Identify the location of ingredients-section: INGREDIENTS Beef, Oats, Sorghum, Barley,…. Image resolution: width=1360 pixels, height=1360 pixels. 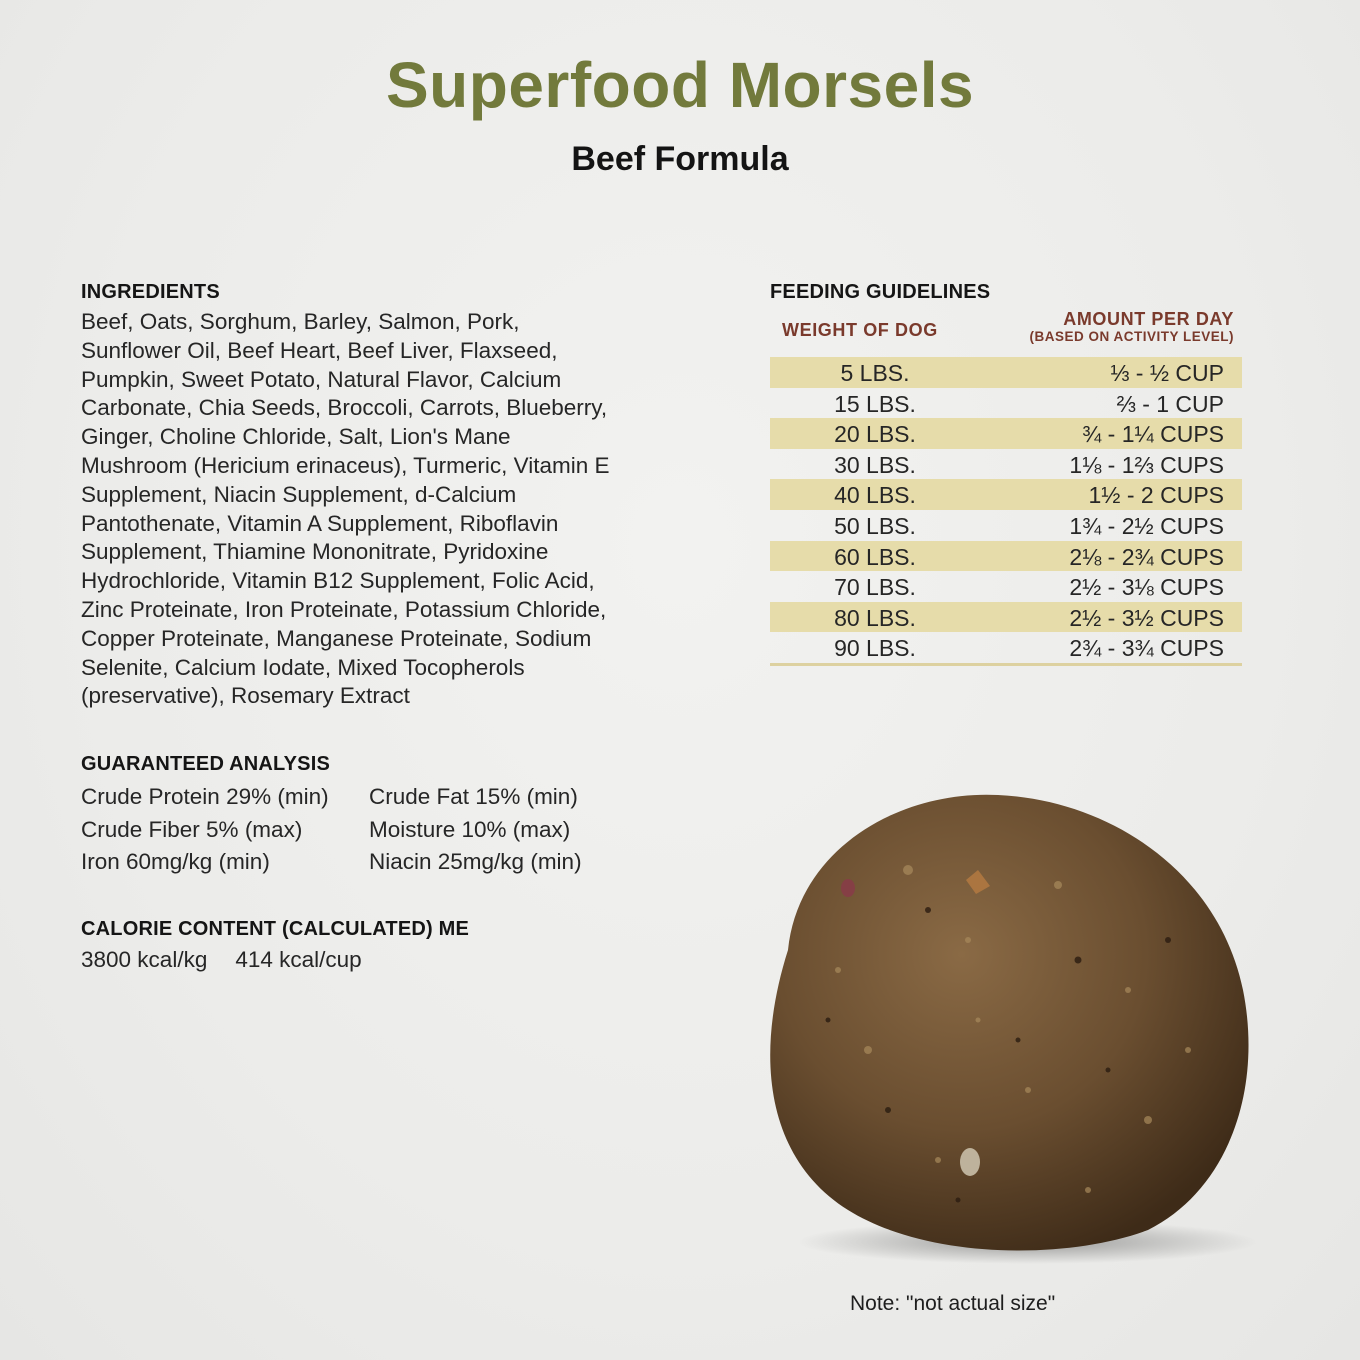
(366, 496).